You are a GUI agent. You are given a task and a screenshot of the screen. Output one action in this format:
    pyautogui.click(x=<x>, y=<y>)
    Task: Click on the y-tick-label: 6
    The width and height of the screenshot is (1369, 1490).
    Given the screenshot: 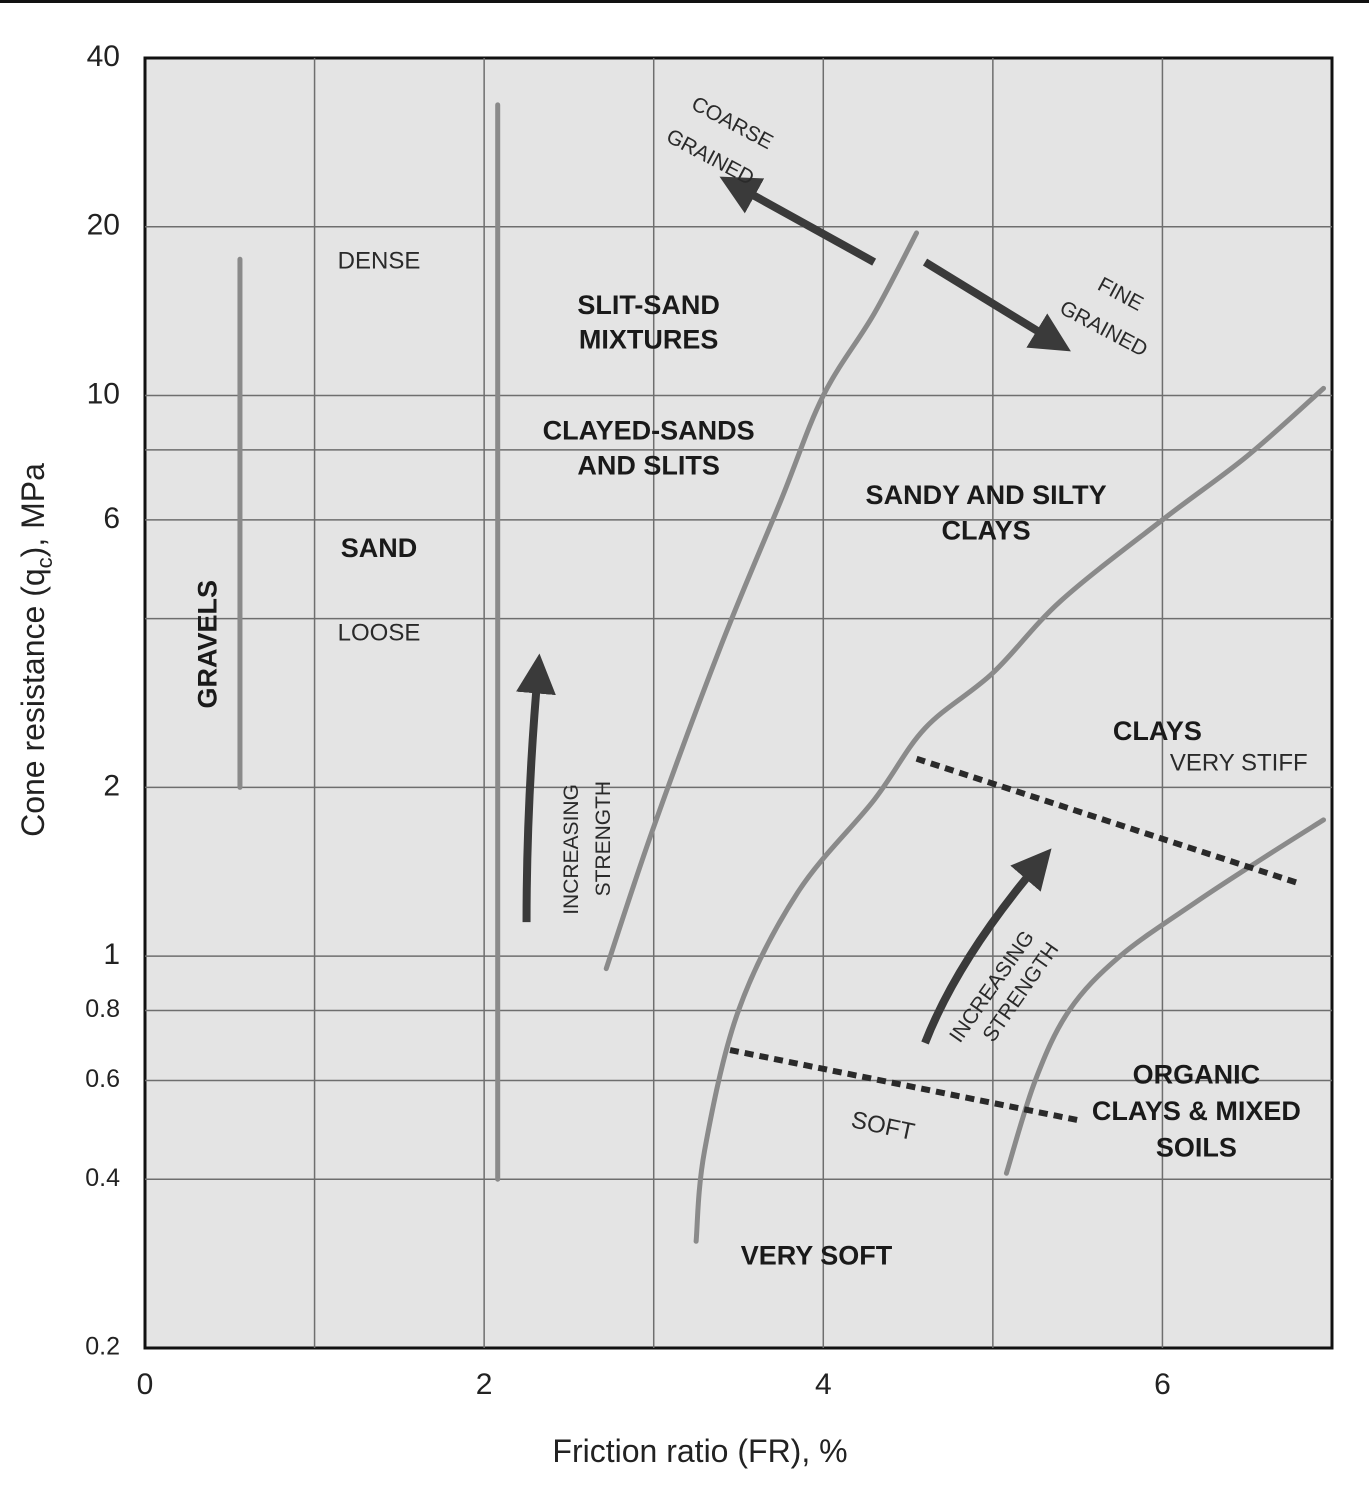 What is the action you would take?
    pyautogui.click(x=111, y=518)
    